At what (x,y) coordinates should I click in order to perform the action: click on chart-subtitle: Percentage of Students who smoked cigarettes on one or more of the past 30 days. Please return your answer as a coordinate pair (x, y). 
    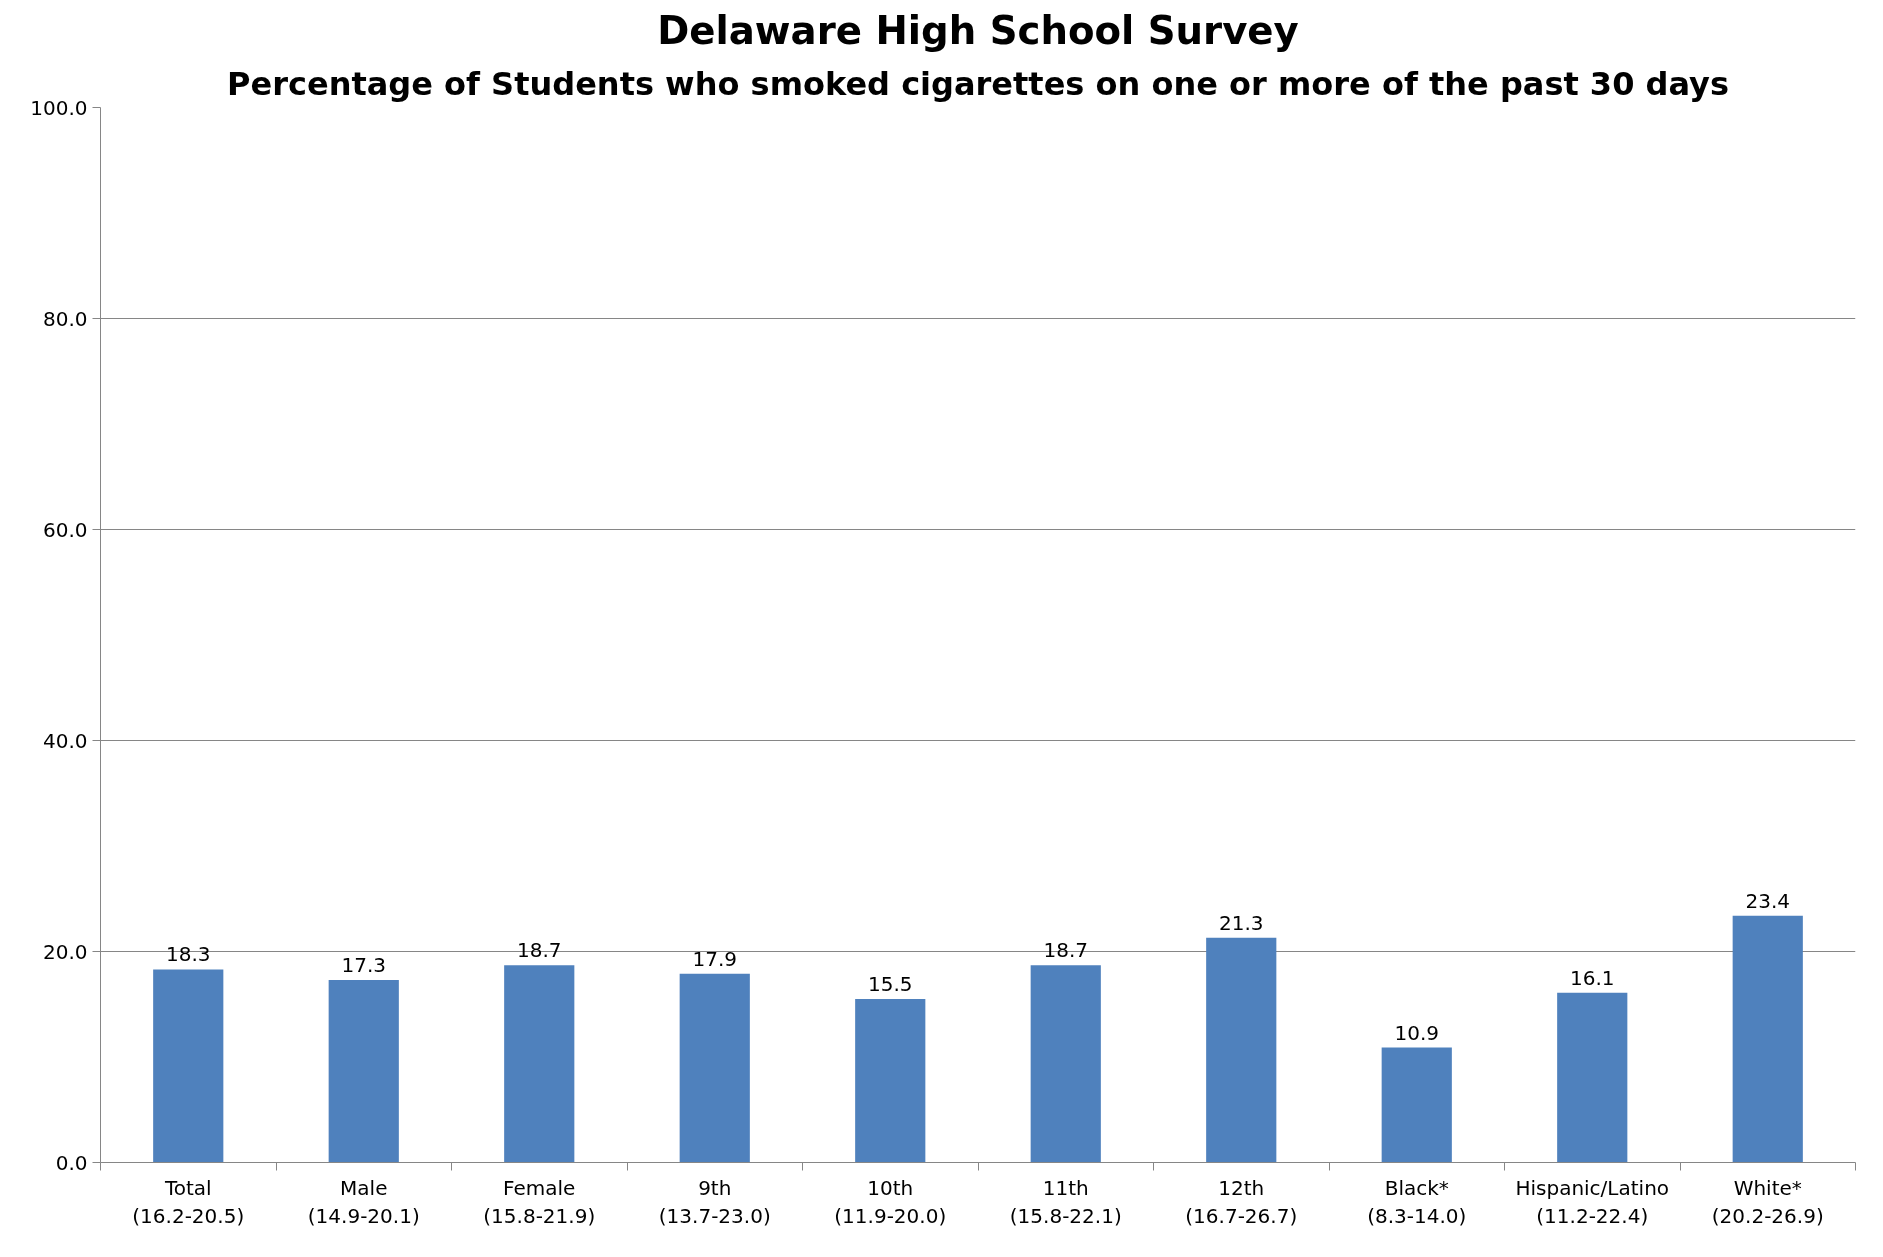
    Looking at the image, I should click on (978, 83).